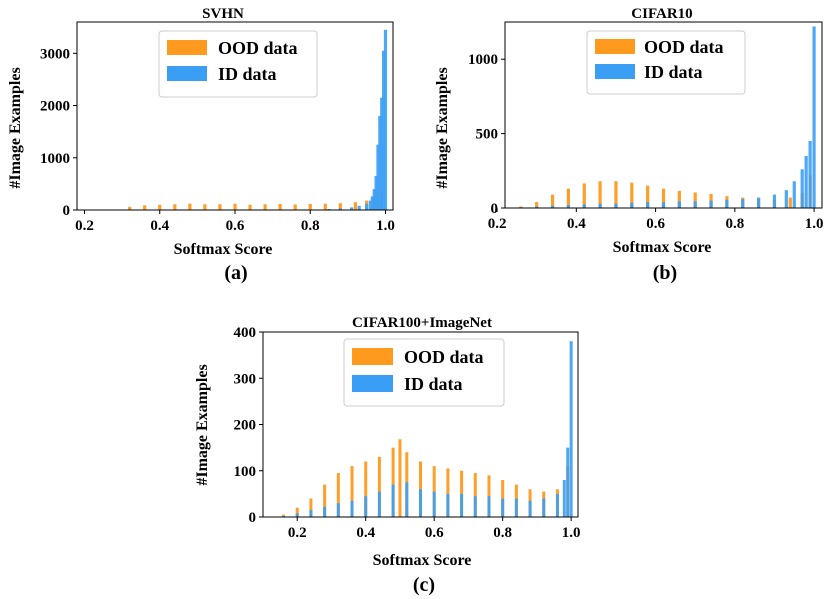 This screenshot has width=830, height=599. What do you see at coordinates (483, 60) in the screenshot?
I see `y-tick-label: 1000` at bounding box center [483, 60].